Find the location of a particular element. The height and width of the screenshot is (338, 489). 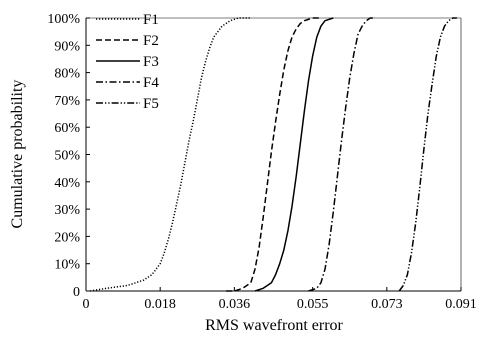

y-axis-label: Cumulative probability is located at coordinates (17, 154).